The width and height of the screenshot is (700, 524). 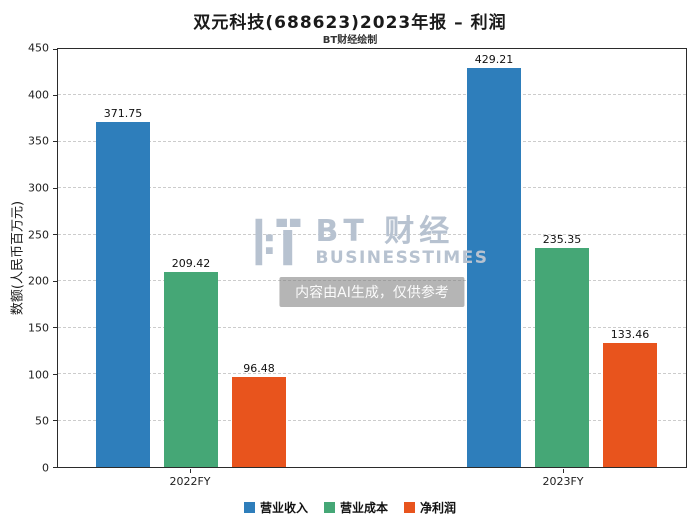 I want to click on bar-value-label: 209.42, so click(x=191, y=264).